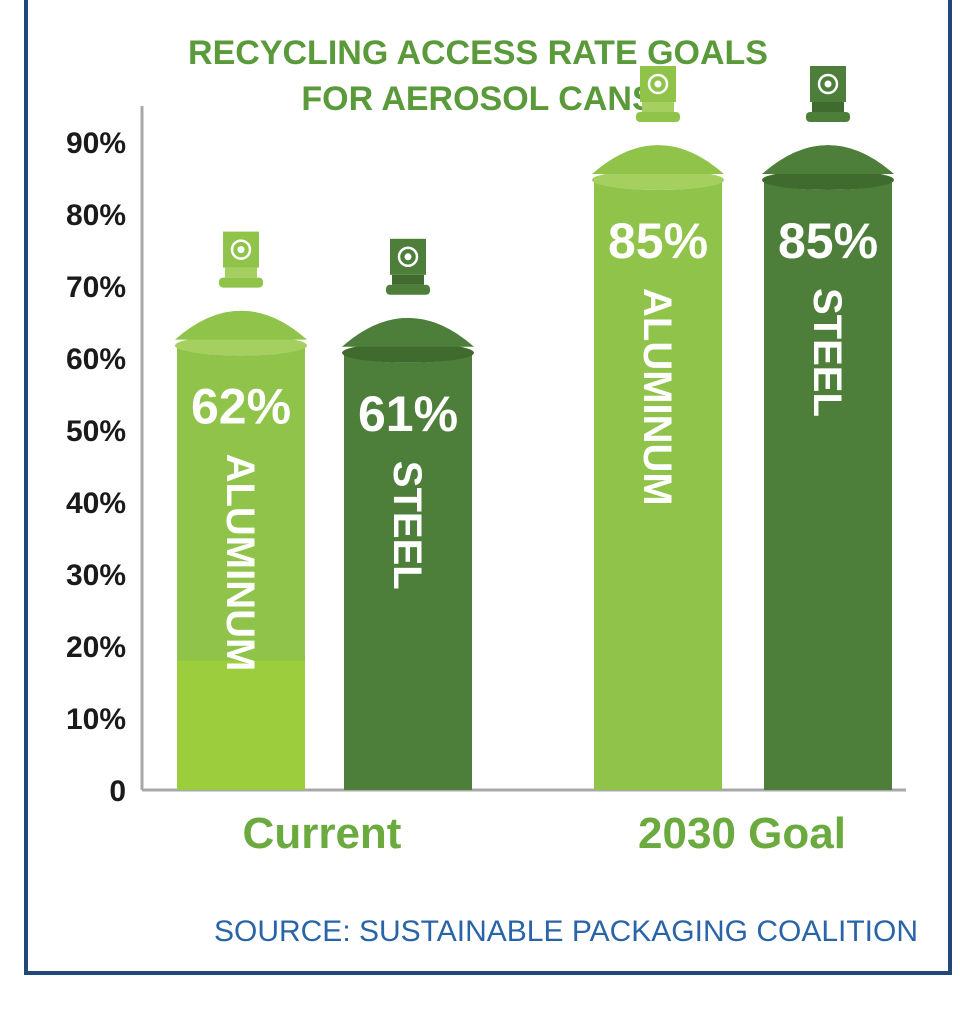 Image resolution: width=960 pixels, height=1024 pixels. Describe the element at coordinates (96, 575) in the screenshot. I see `y-tick-label: 30%` at that location.